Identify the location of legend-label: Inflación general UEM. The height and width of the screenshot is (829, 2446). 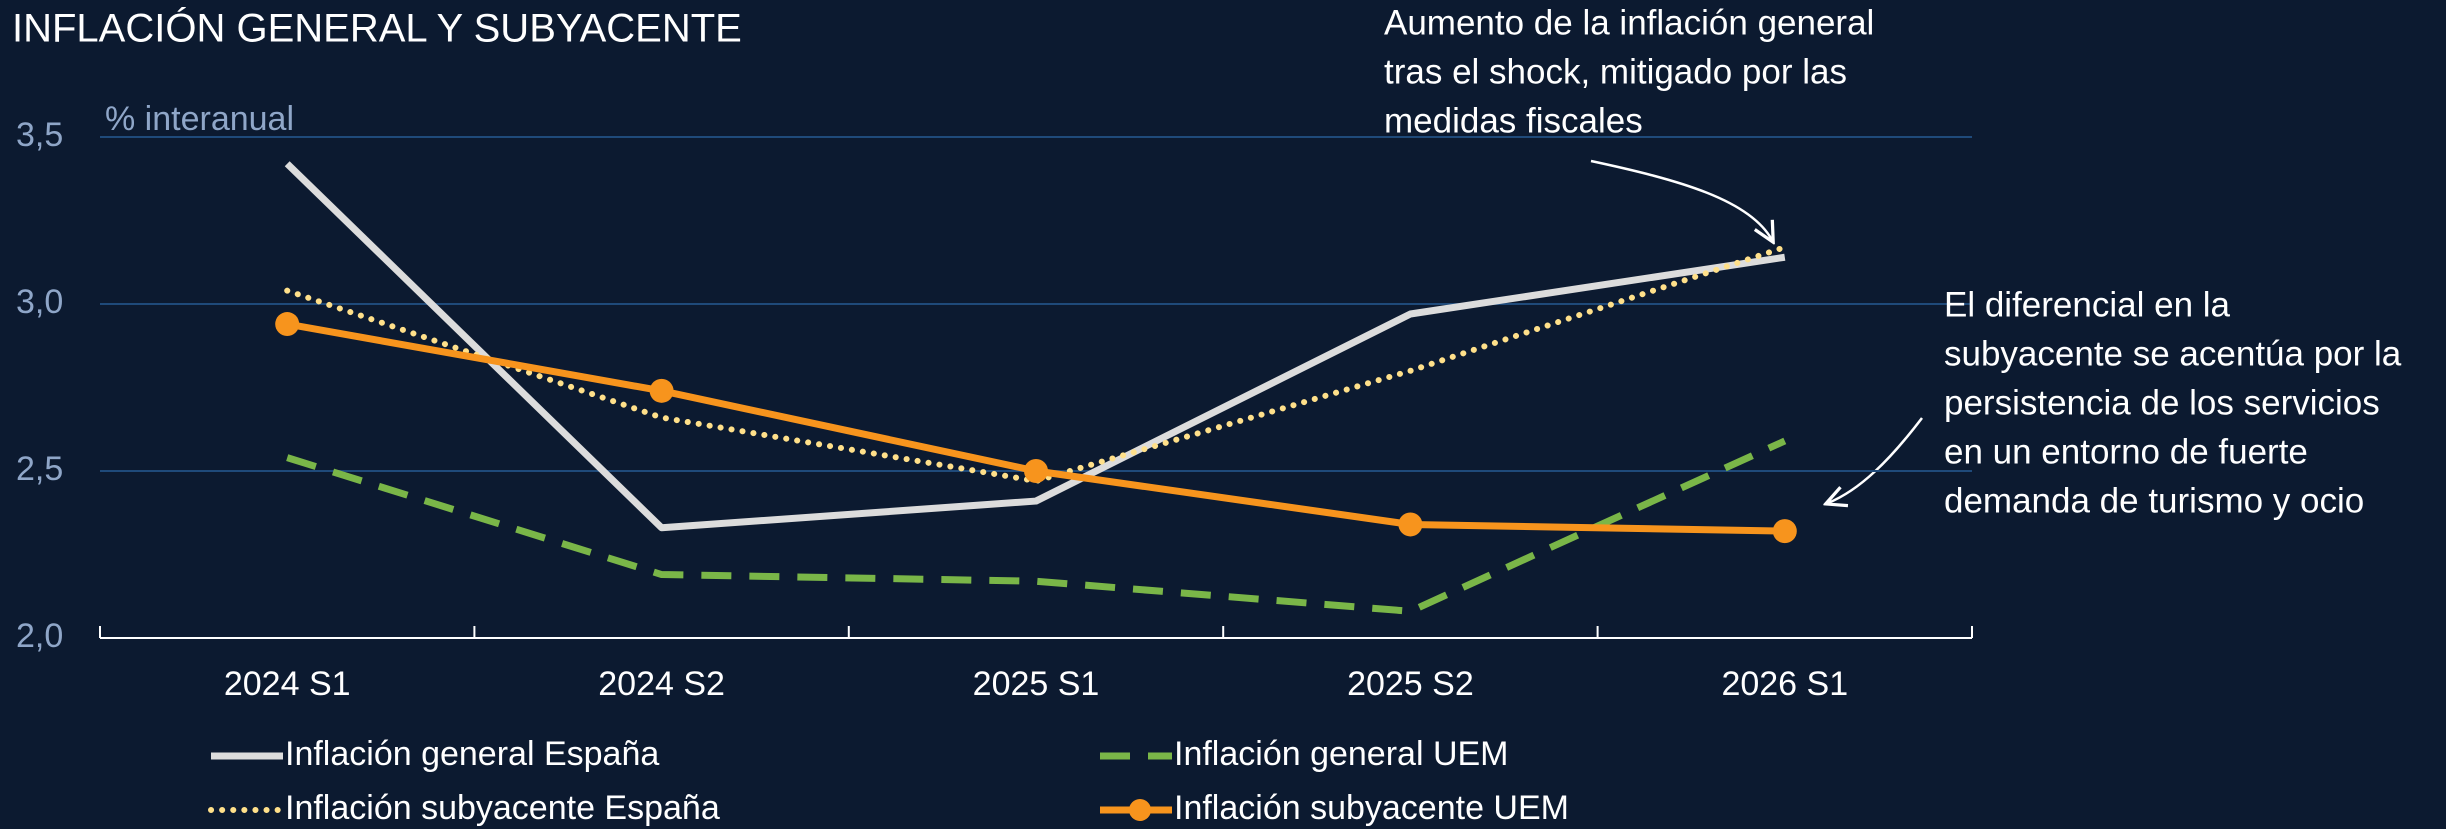
(1341, 754).